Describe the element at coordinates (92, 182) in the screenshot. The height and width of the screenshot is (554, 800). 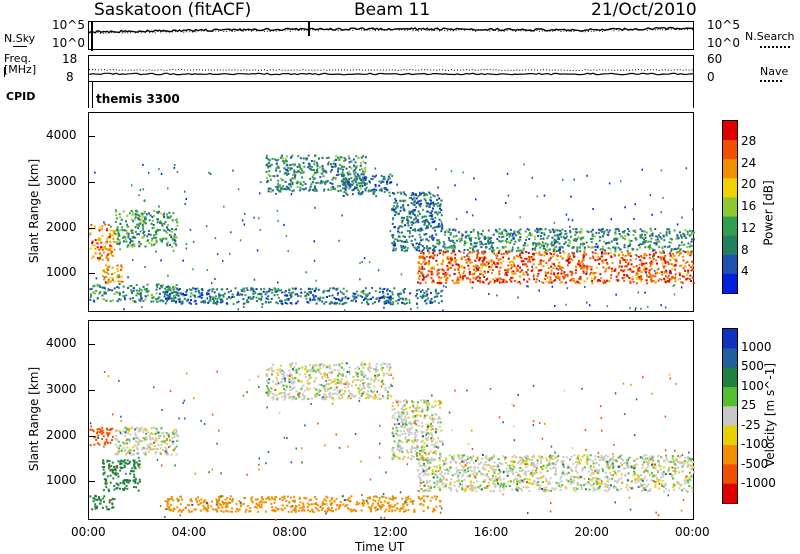
I see `y-tick-mark` at that location.